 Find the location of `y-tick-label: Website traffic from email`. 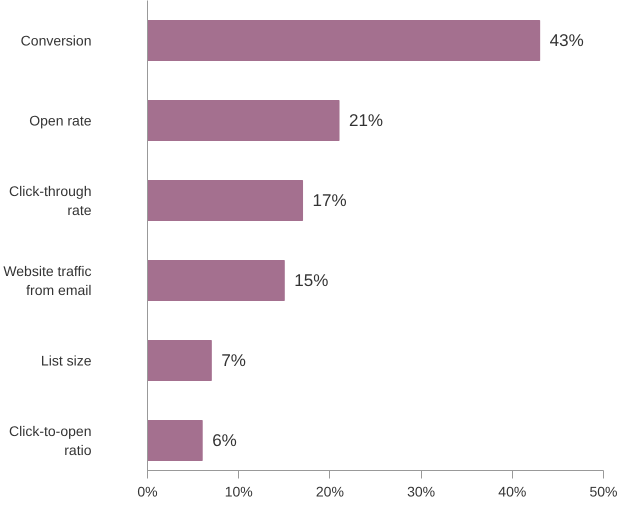

y-tick-label: Website traffic from email is located at coordinates (47, 280).